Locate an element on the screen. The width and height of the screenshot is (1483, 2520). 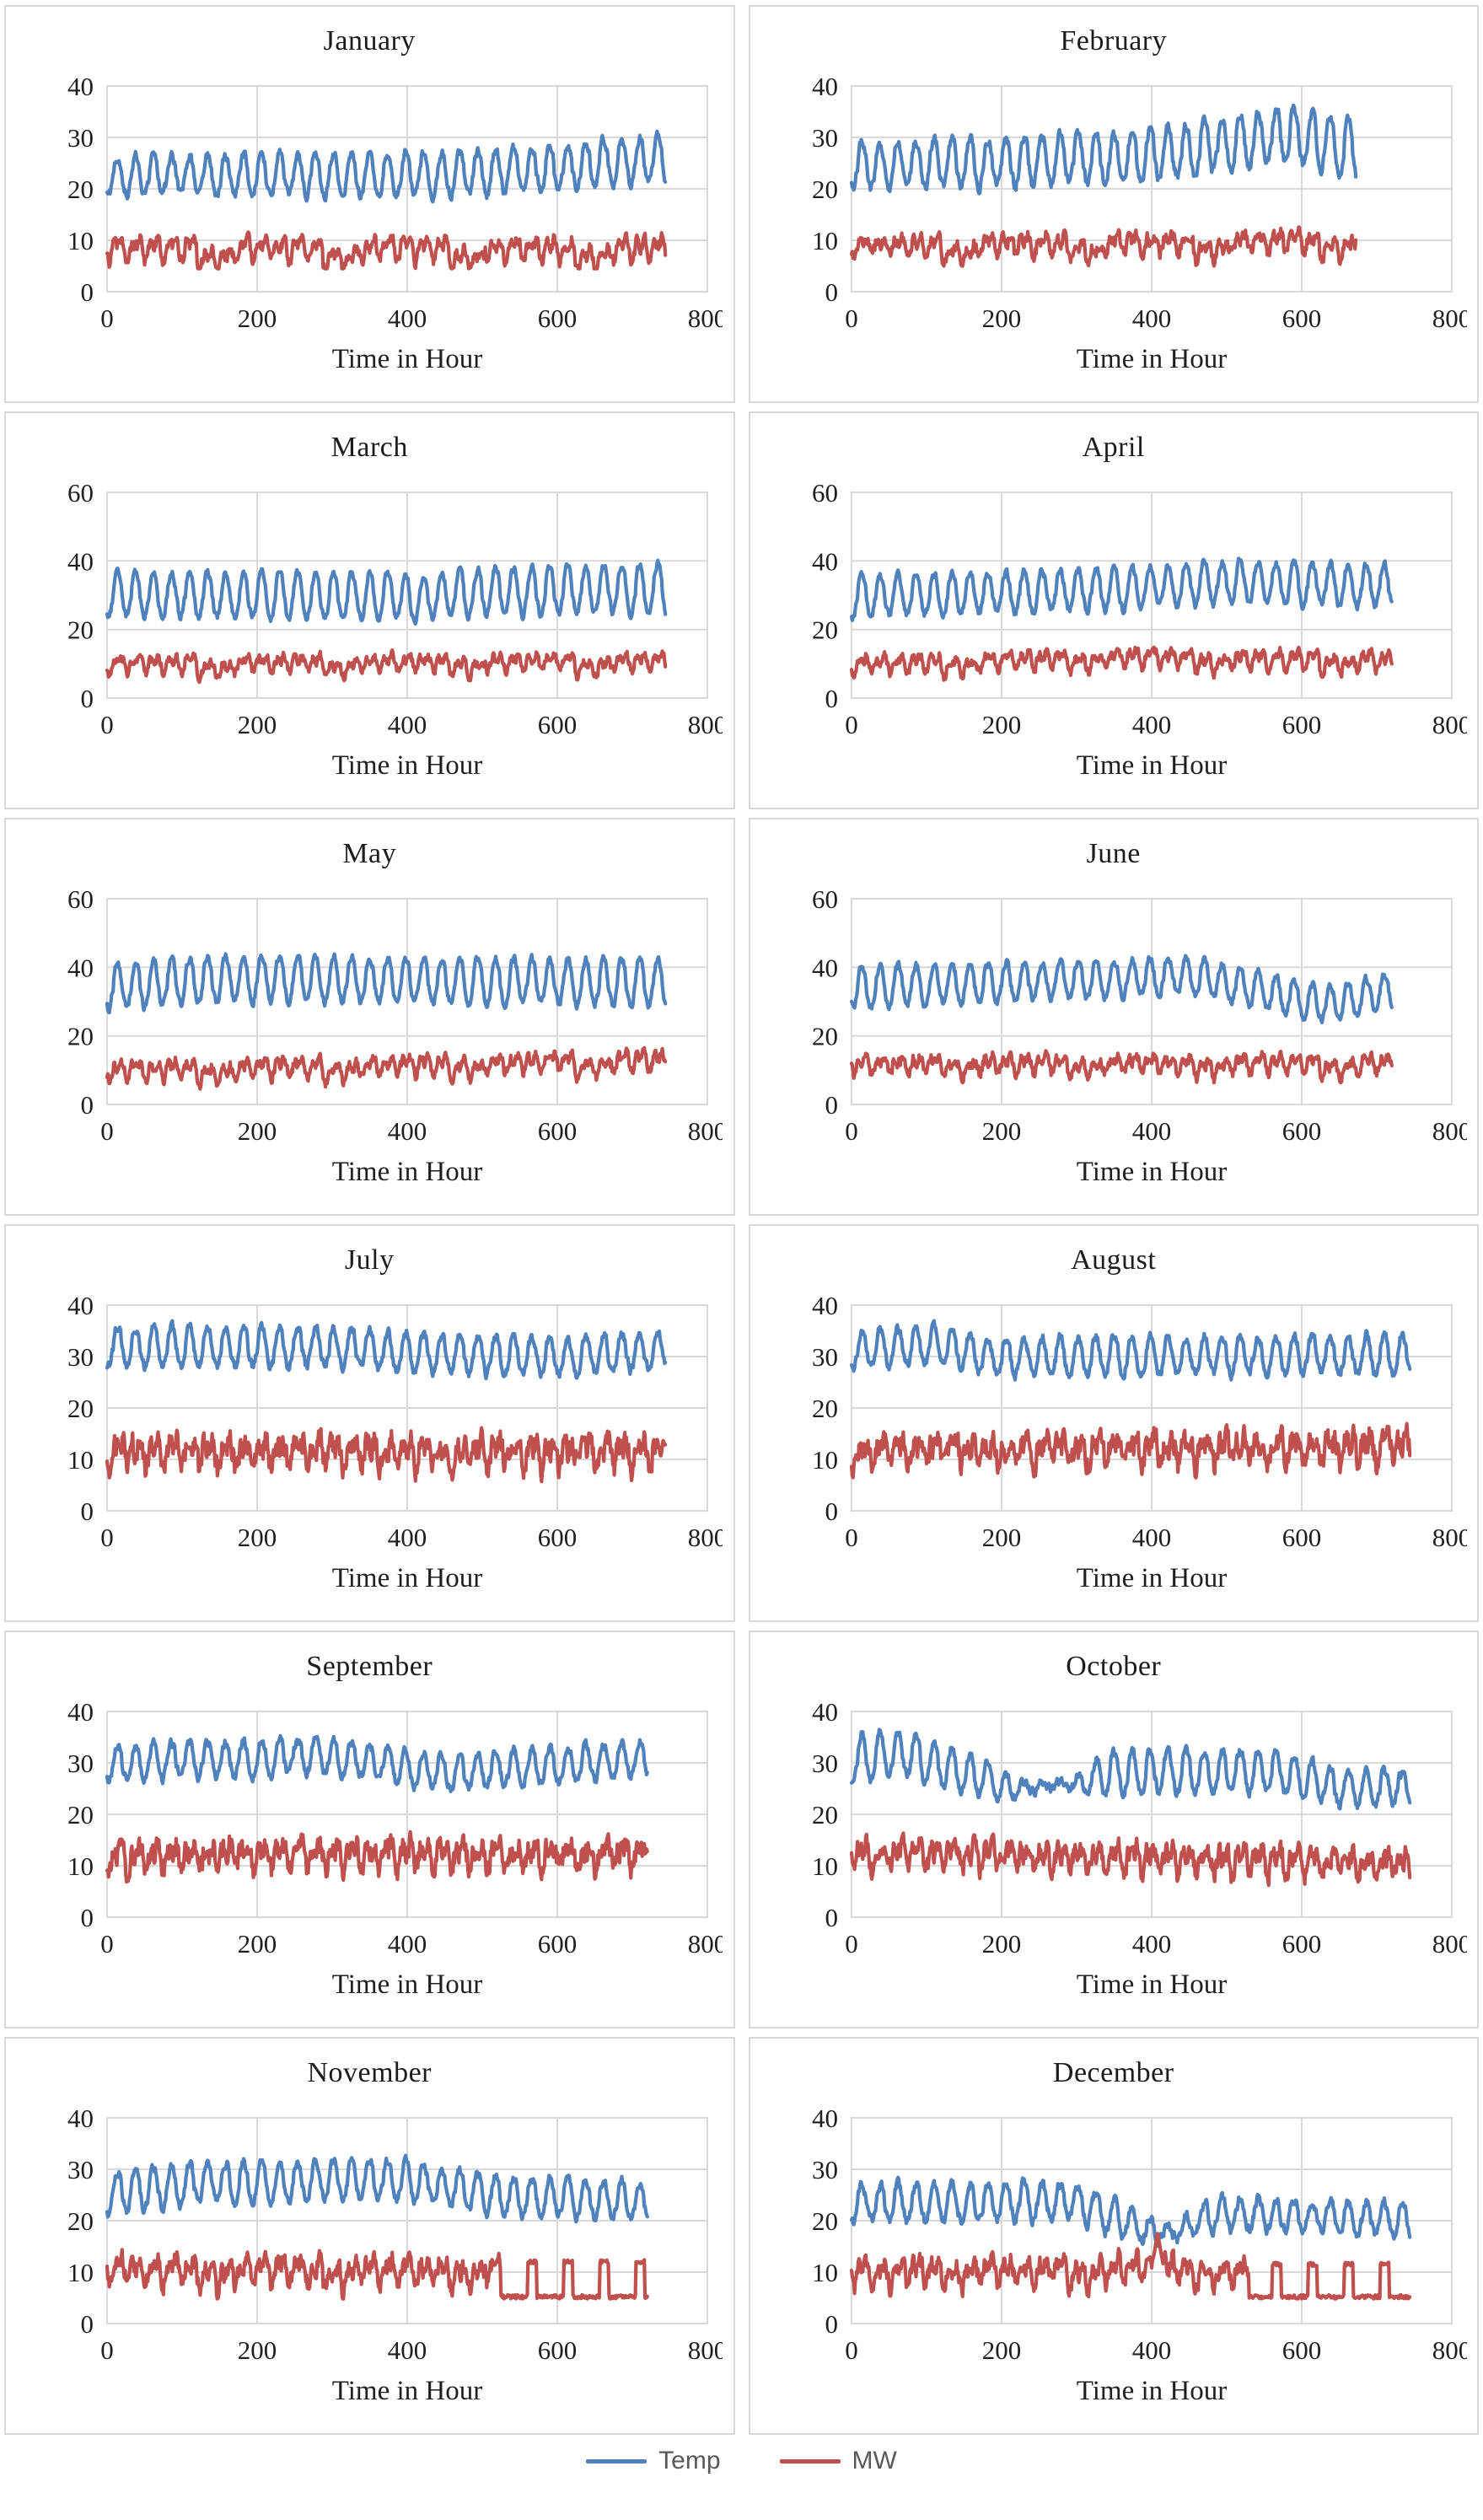
chart-panel-july: July 0102030400200400600800Time in Hour is located at coordinates (370, 1423).